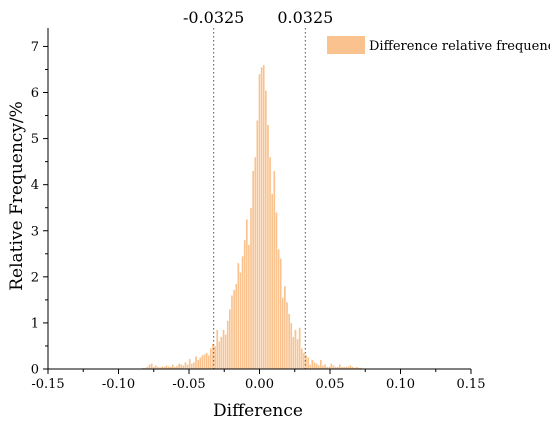 The width and height of the screenshot is (550, 425). Describe the element at coordinates (330, 384) in the screenshot. I see `x-tick-label: 0.05` at that location.